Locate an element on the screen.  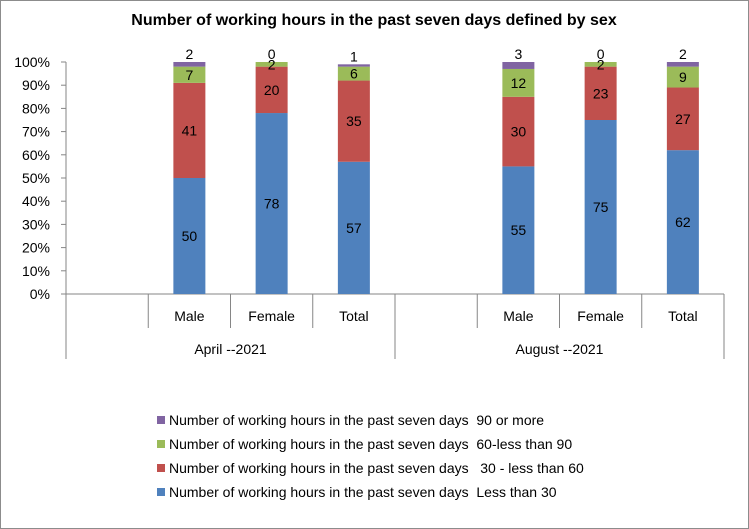
data-label: 9 is located at coordinates (683, 77).